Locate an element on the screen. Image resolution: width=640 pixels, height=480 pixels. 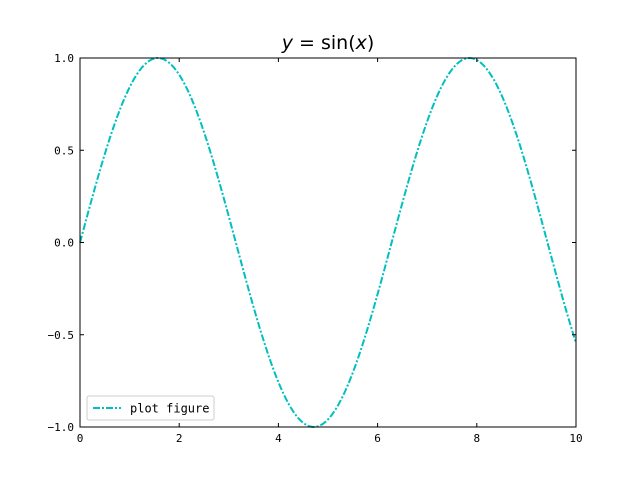
legend-box is located at coordinates (150, 408).